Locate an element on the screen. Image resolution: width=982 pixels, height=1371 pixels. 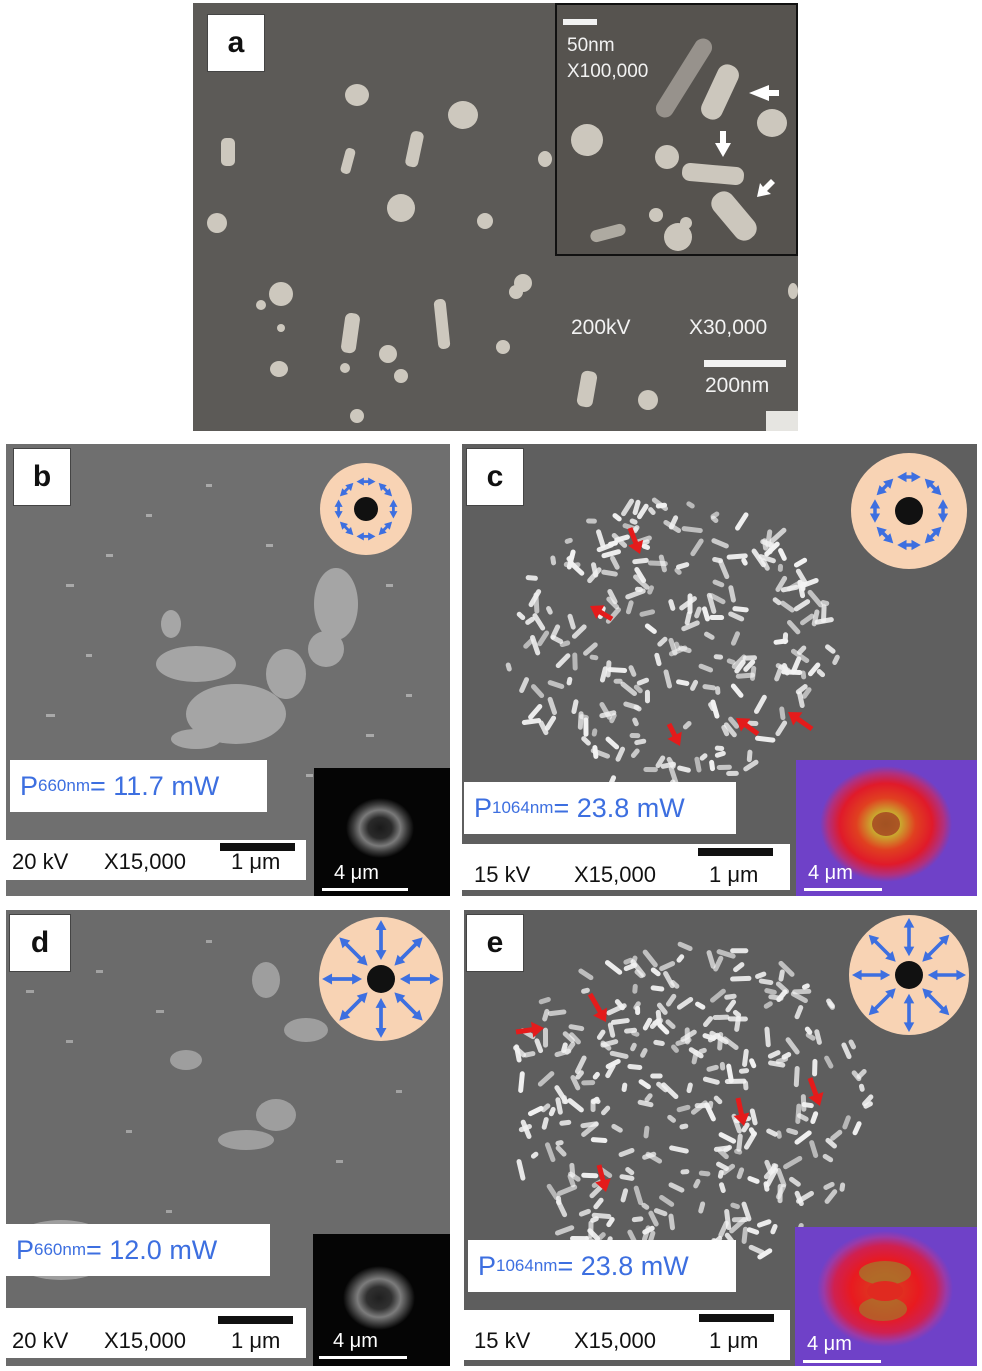
azimuthal-polarization-icon is located at coordinates (366, 509).